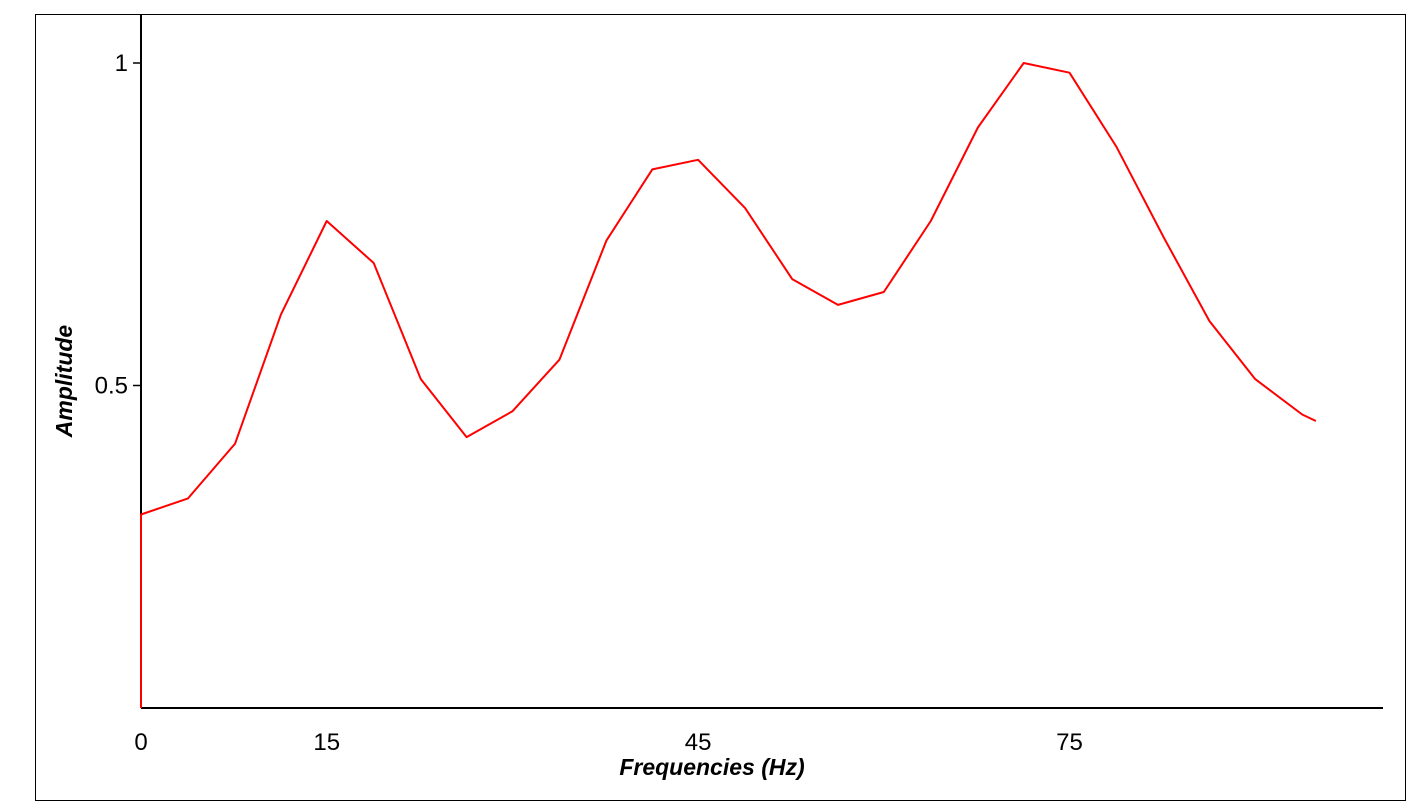  Describe the element at coordinates (1069, 742) in the screenshot. I see `x-tick-label: 75` at that location.